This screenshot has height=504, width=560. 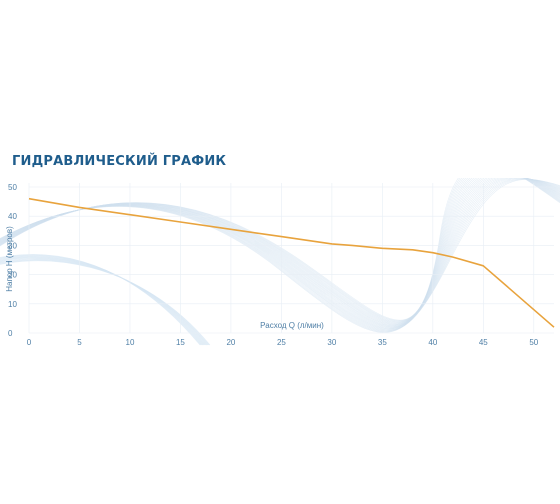 What do you see at coordinates (483, 342) in the screenshot?
I see `x-tick-label: 45` at bounding box center [483, 342].